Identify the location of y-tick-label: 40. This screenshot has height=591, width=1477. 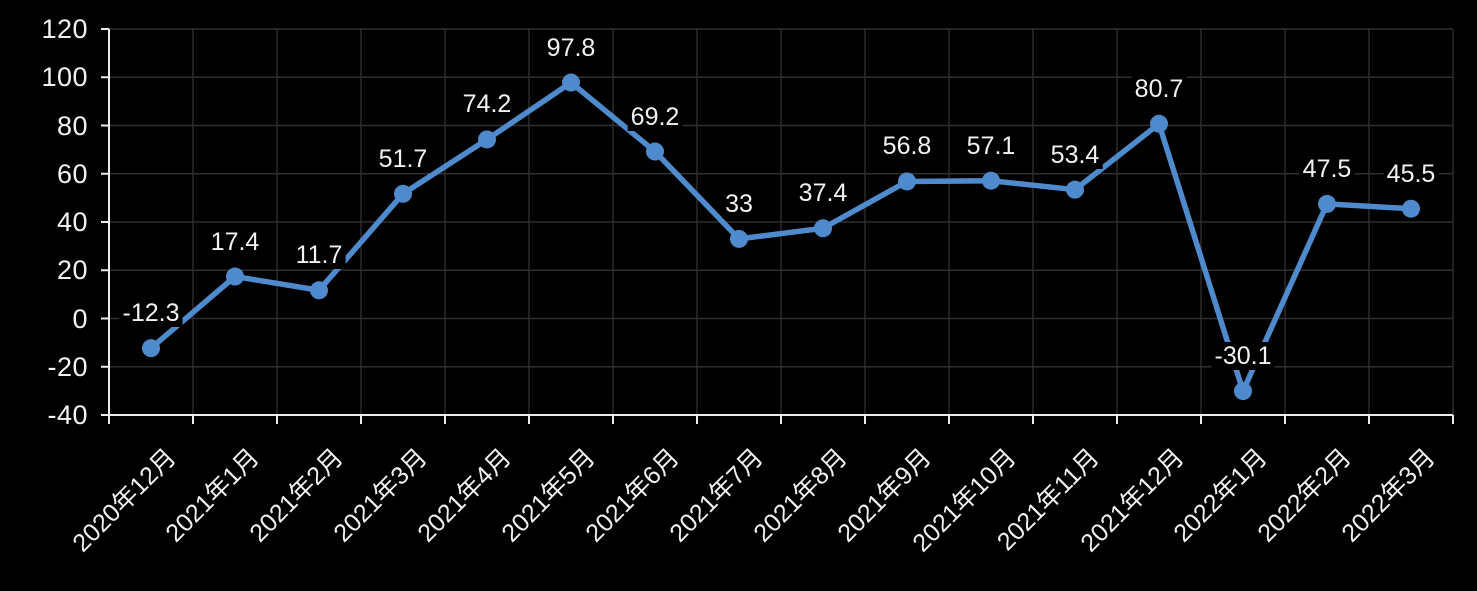
(72, 222).